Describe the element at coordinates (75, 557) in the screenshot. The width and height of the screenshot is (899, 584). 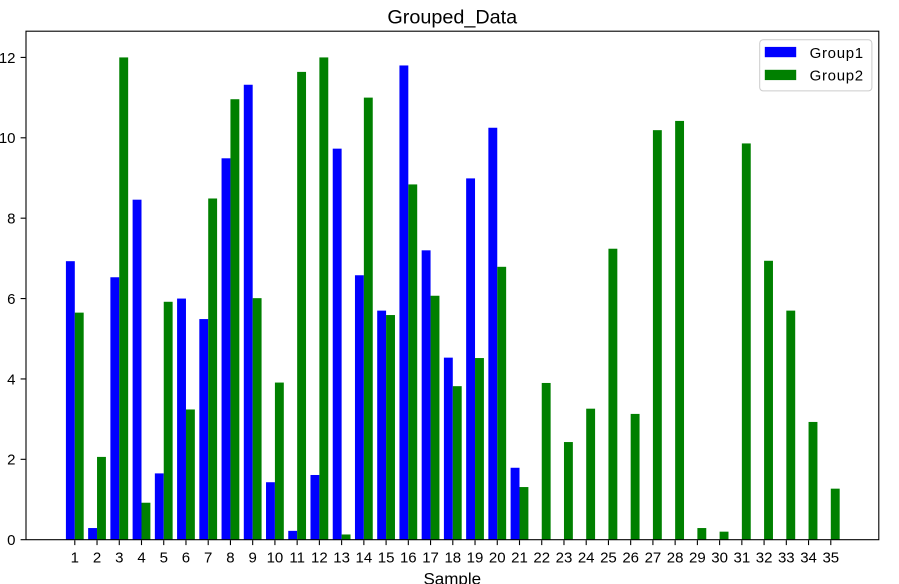
I see `svg-text: 1` at that location.